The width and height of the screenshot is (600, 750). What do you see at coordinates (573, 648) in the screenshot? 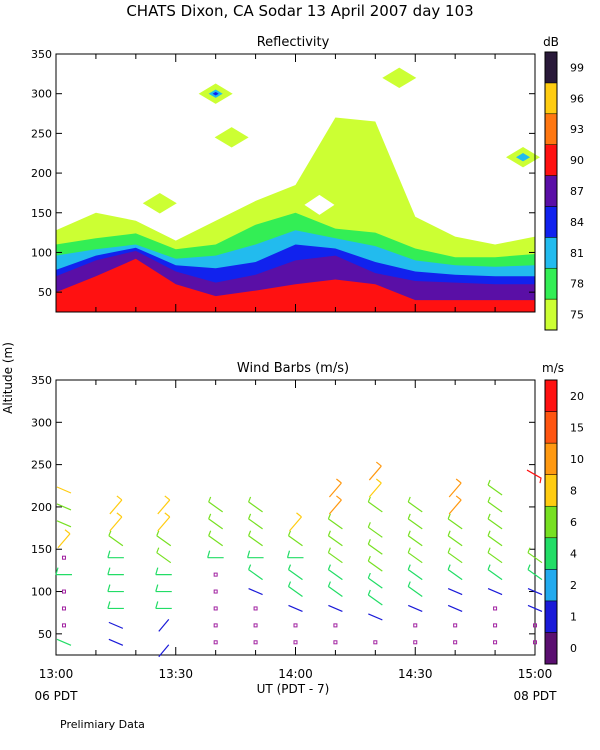
I see `wind-colorbar-label: 0` at bounding box center [573, 648].